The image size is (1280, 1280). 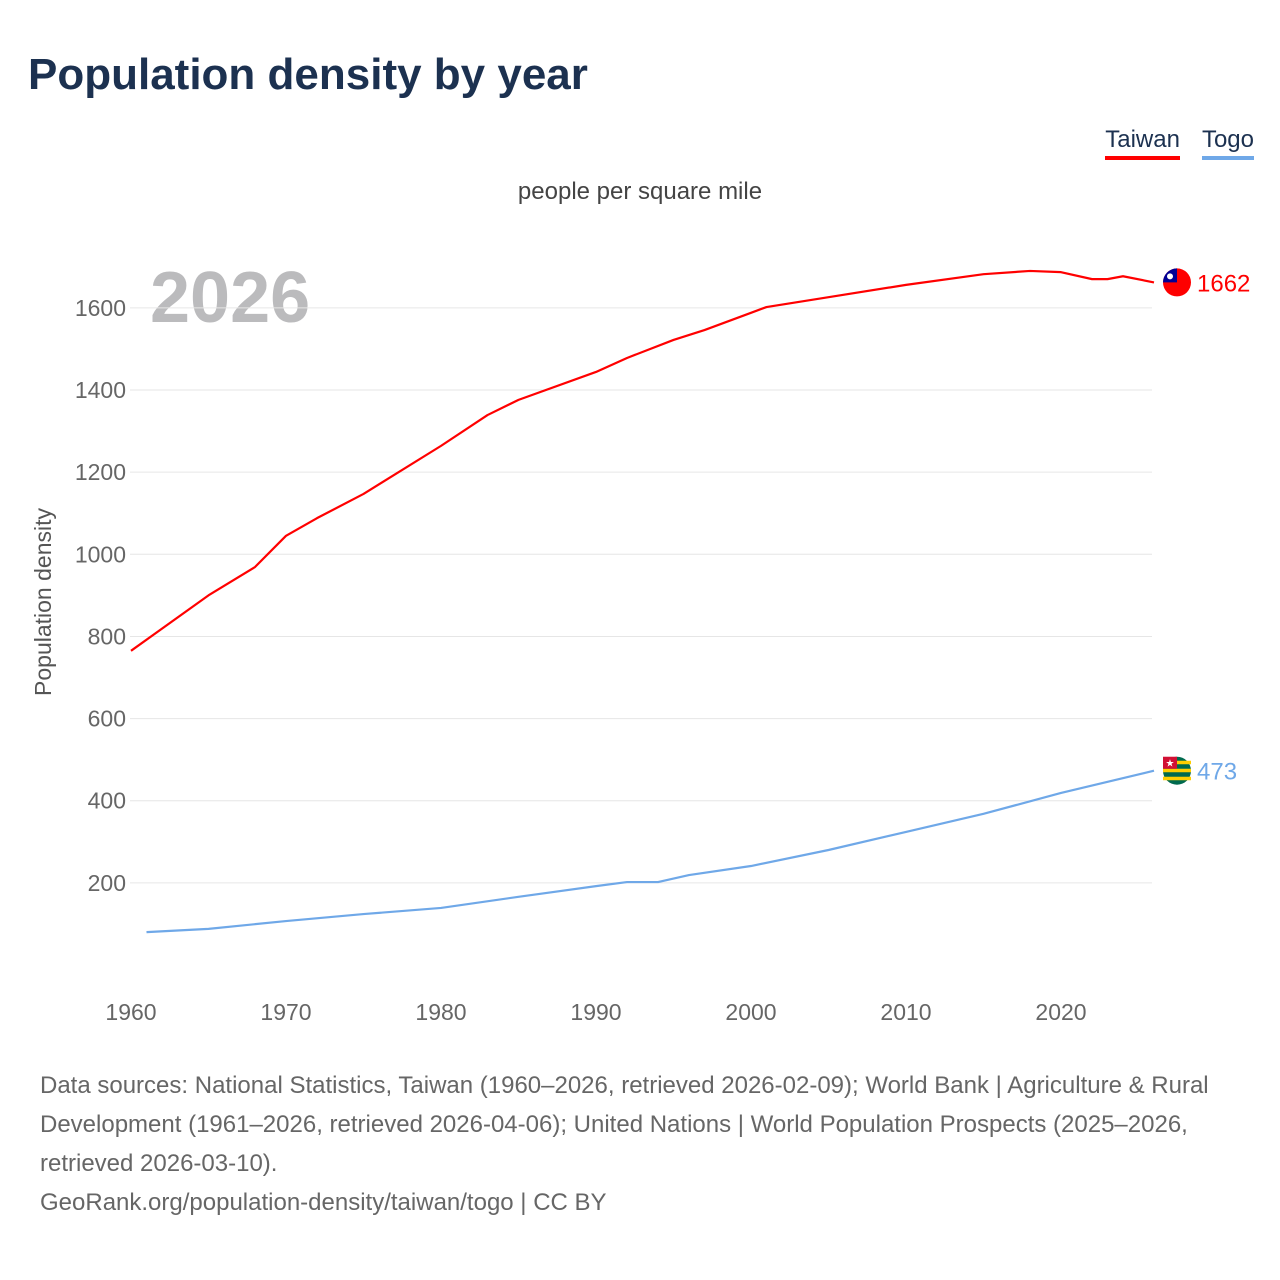 What do you see at coordinates (1223, 283) in the screenshot?
I see `end-value-label-taiwan: 1662` at bounding box center [1223, 283].